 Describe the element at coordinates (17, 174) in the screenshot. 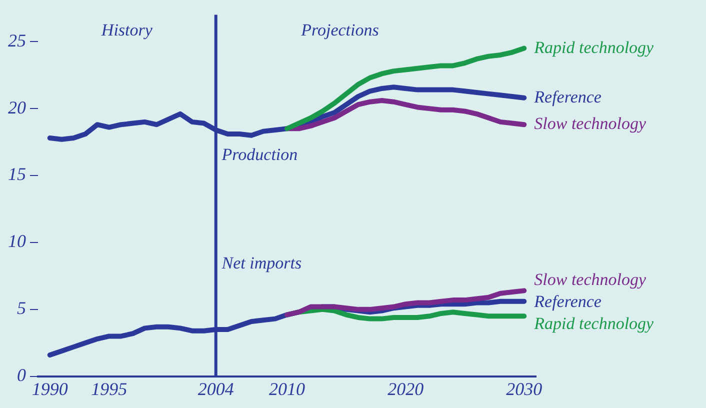

I see `y-tick-label: 15` at that location.